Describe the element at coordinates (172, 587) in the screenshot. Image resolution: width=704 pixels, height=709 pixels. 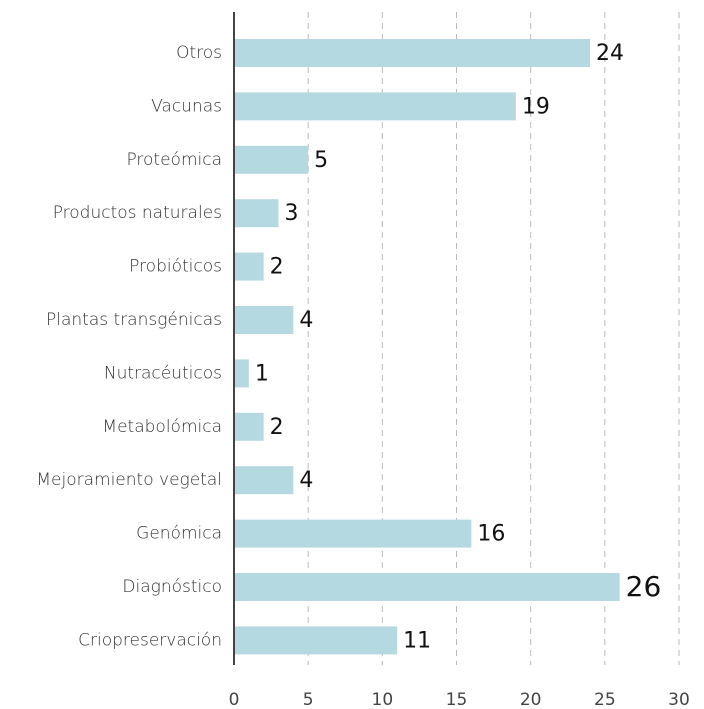
I see `y-tick-label: Diagnóstico` at that location.